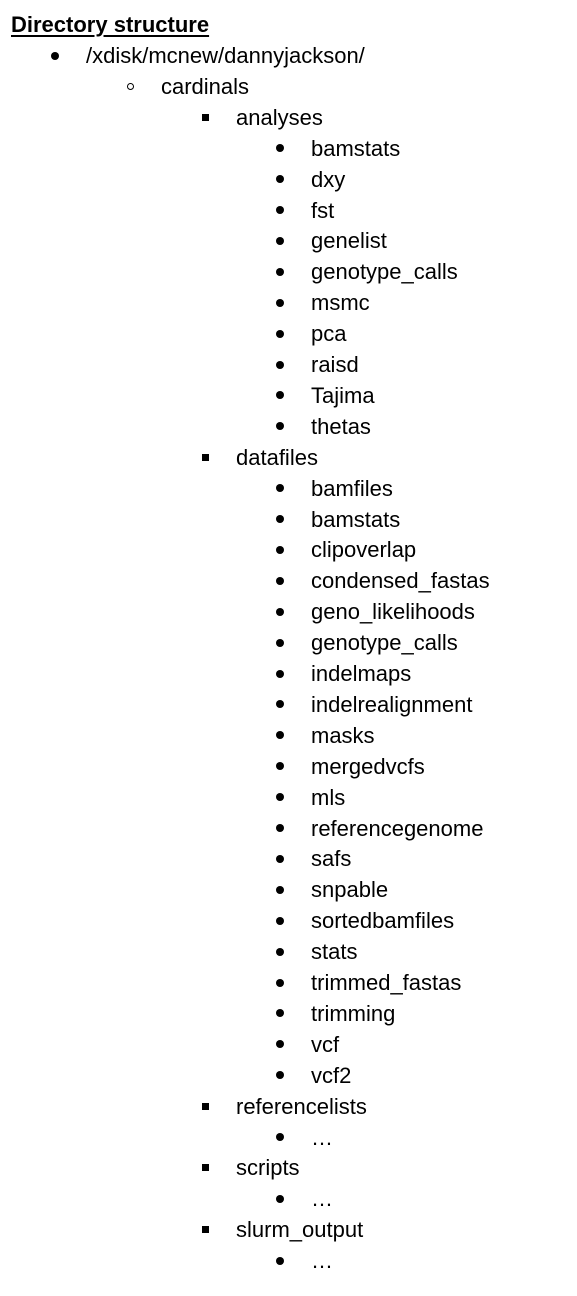 The height and width of the screenshot is (1296, 577). What do you see at coordinates (350, 890) in the screenshot?
I see `subfolder-item-label: snpable` at bounding box center [350, 890].